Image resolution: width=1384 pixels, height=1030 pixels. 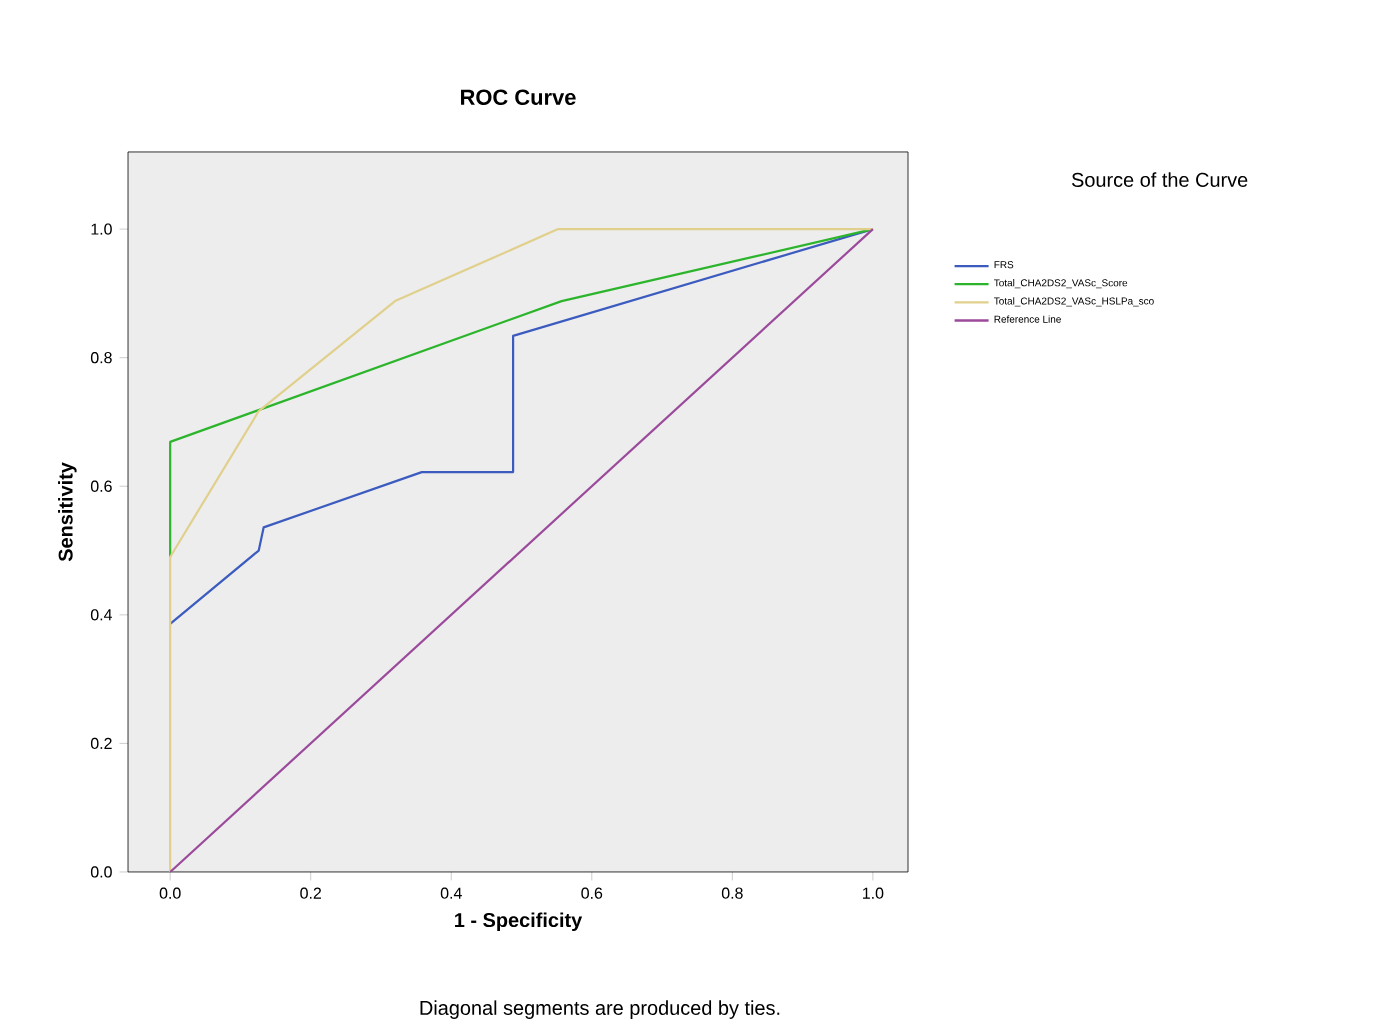 What do you see at coordinates (519, 922) in the screenshot?
I see `x-axis-title: 1 - Specificity` at bounding box center [519, 922].